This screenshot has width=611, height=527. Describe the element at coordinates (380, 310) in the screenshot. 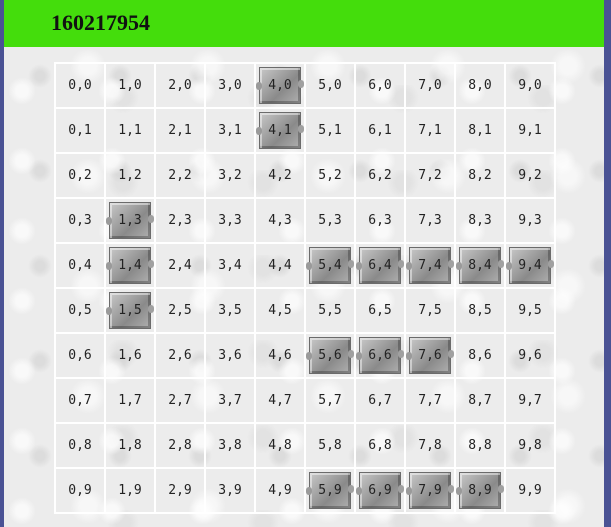

I see `grid-cell: 6,5` at that location.